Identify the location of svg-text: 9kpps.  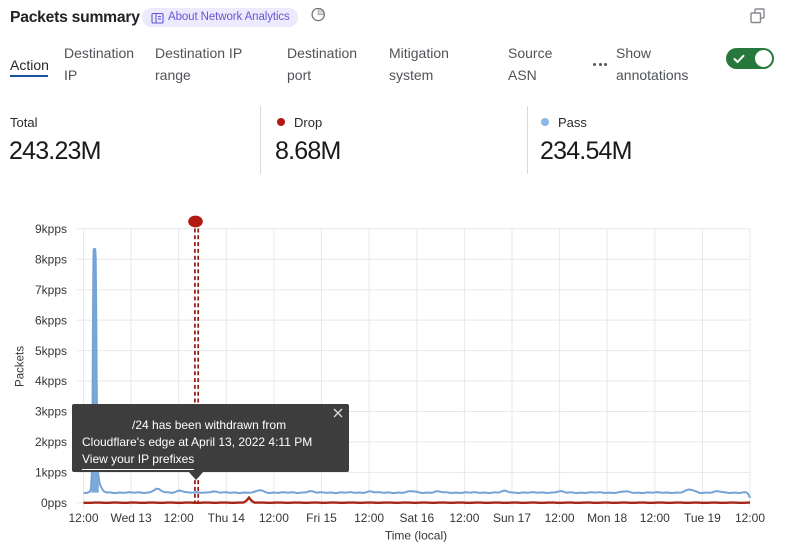
(51, 229).